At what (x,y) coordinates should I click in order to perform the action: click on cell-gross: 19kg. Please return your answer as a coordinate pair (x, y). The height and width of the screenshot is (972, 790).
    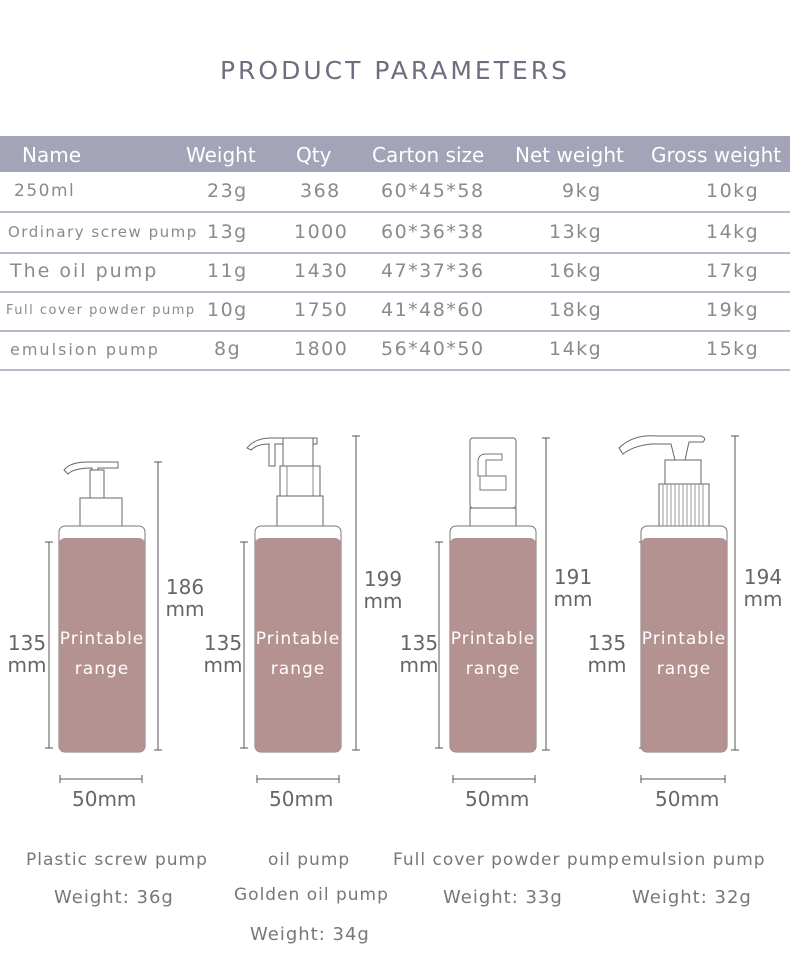
    Looking at the image, I should click on (733, 310).